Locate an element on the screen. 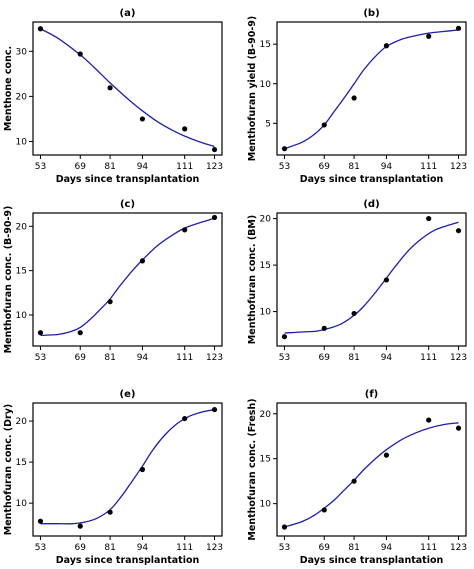 The height and width of the screenshot is (569, 474). panel-title: (b) is located at coordinates (371, 13).